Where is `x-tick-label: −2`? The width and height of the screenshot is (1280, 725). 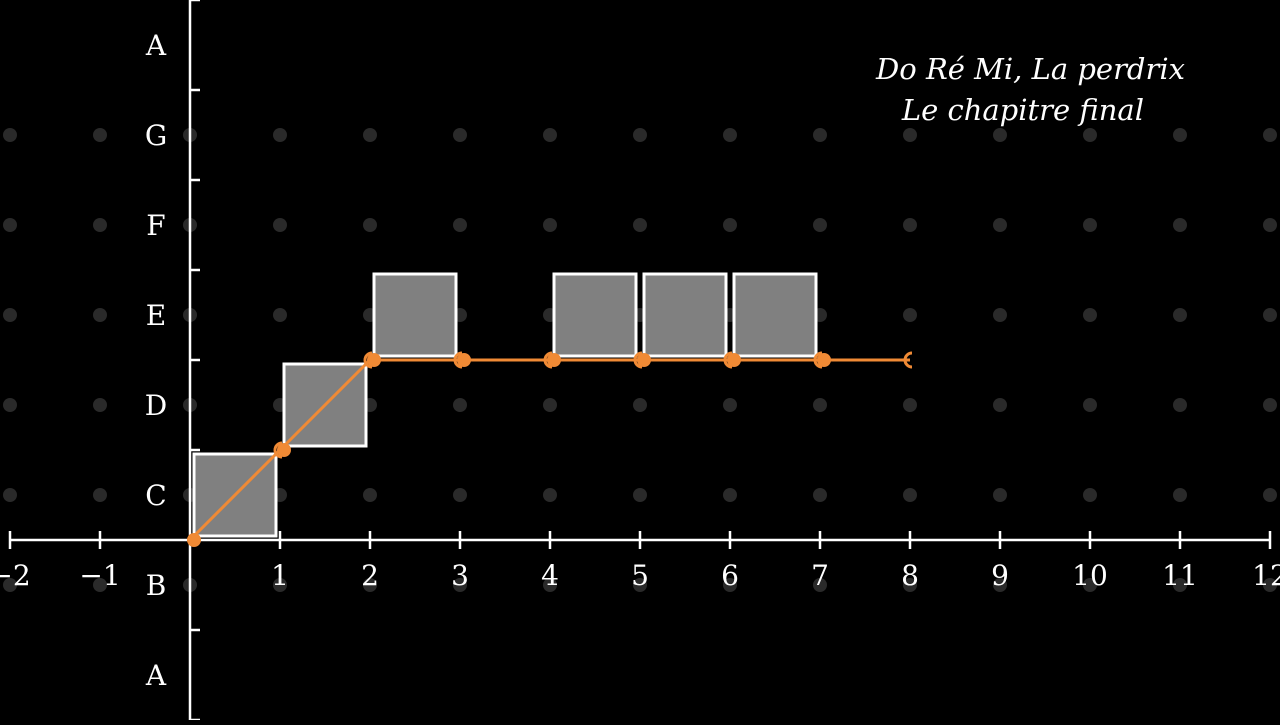
x-tick-label: −2 is located at coordinates (15, 575).